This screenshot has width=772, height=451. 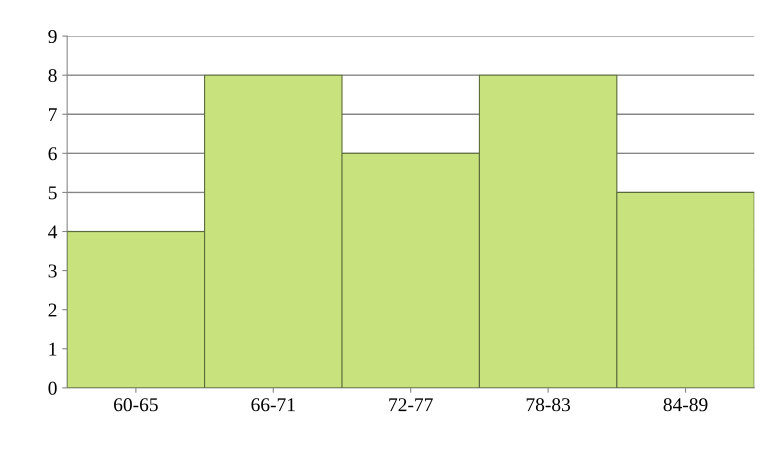 What do you see at coordinates (52, 349) in the screenshot?
I see `y-tick-label: 1` at bounding box center [52, 349].